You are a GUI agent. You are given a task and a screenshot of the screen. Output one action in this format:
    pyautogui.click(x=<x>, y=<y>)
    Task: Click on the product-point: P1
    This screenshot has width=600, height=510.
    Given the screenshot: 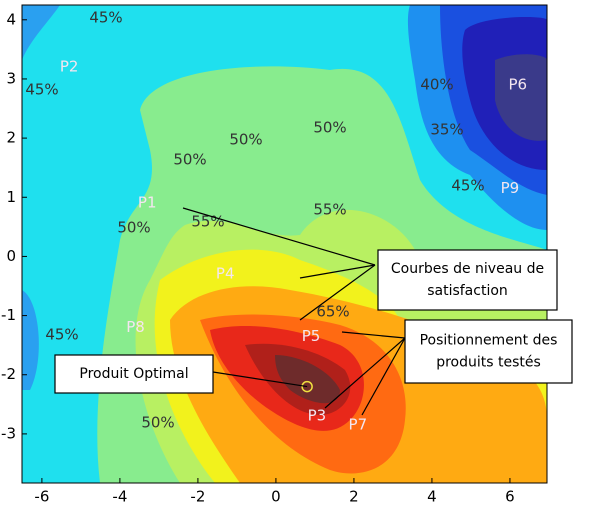 What is the action you would take?
    pyautogui.click(x=147, y=203)
    